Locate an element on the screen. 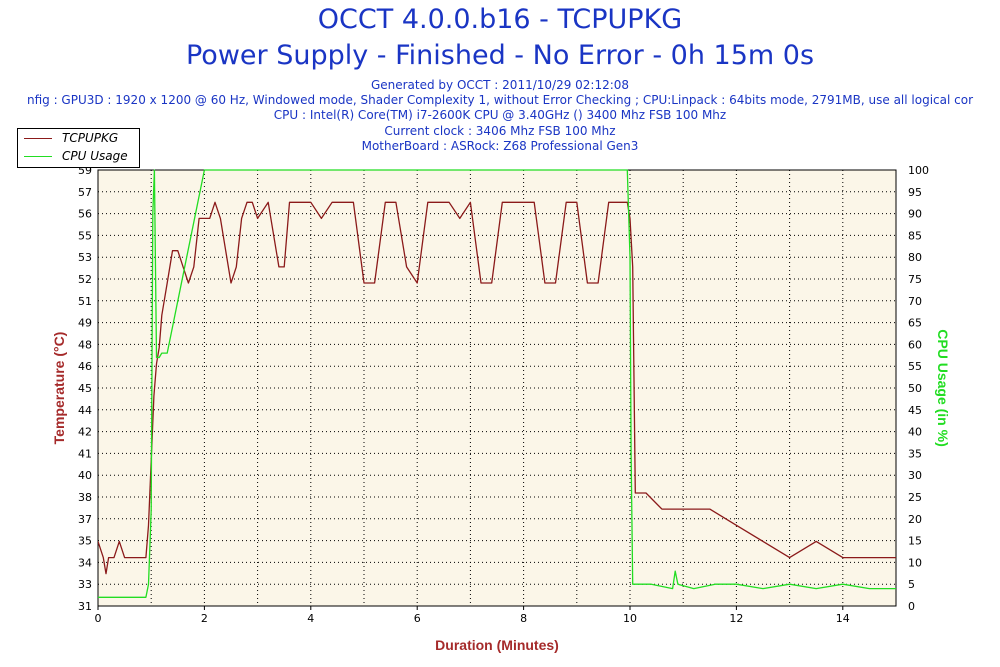 The image size is (1000, 667). x-tick-label: 2 is located at coordinates (204, 618).